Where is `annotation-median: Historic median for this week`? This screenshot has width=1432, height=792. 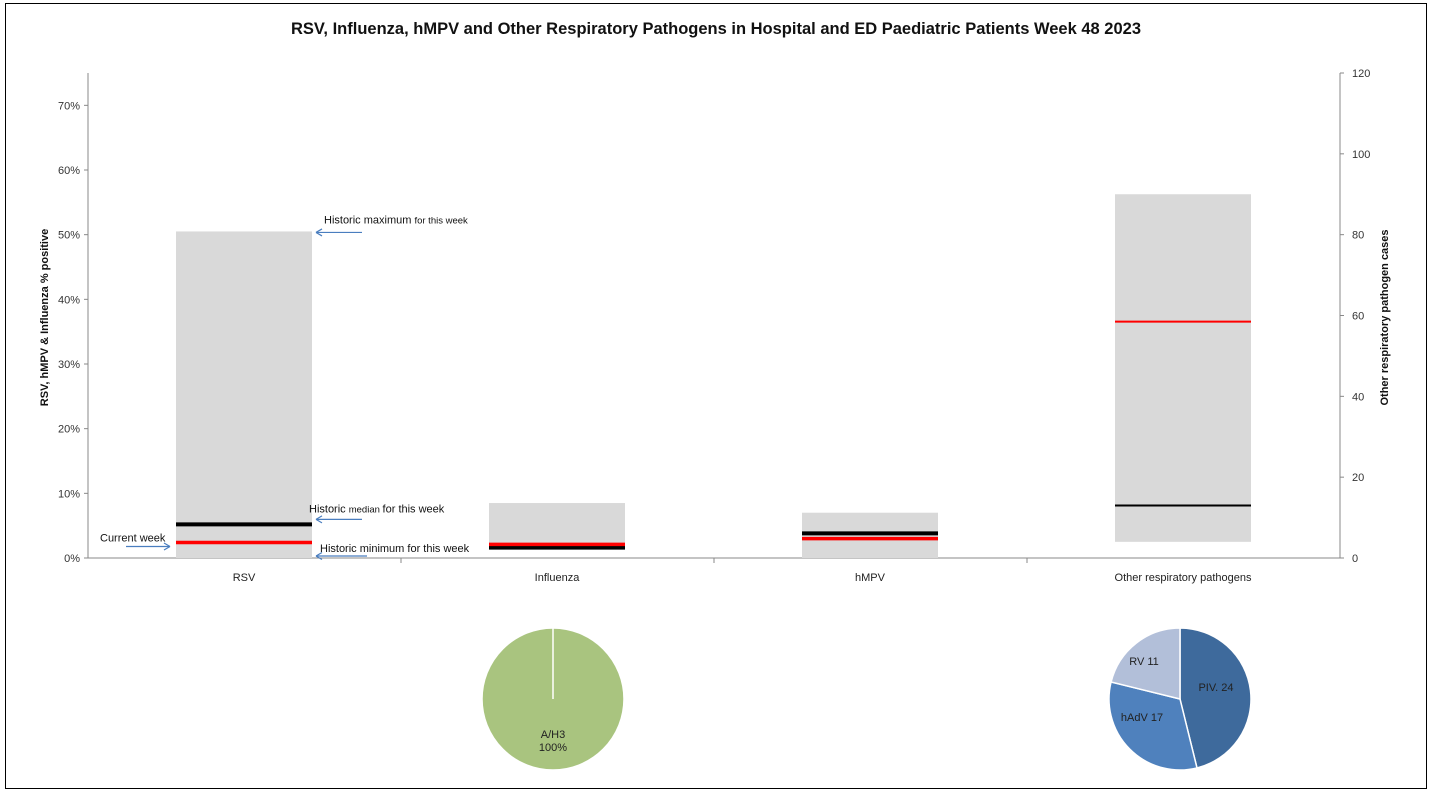 annotation-median: Historic median for this week is located at coordinates (377, 509).